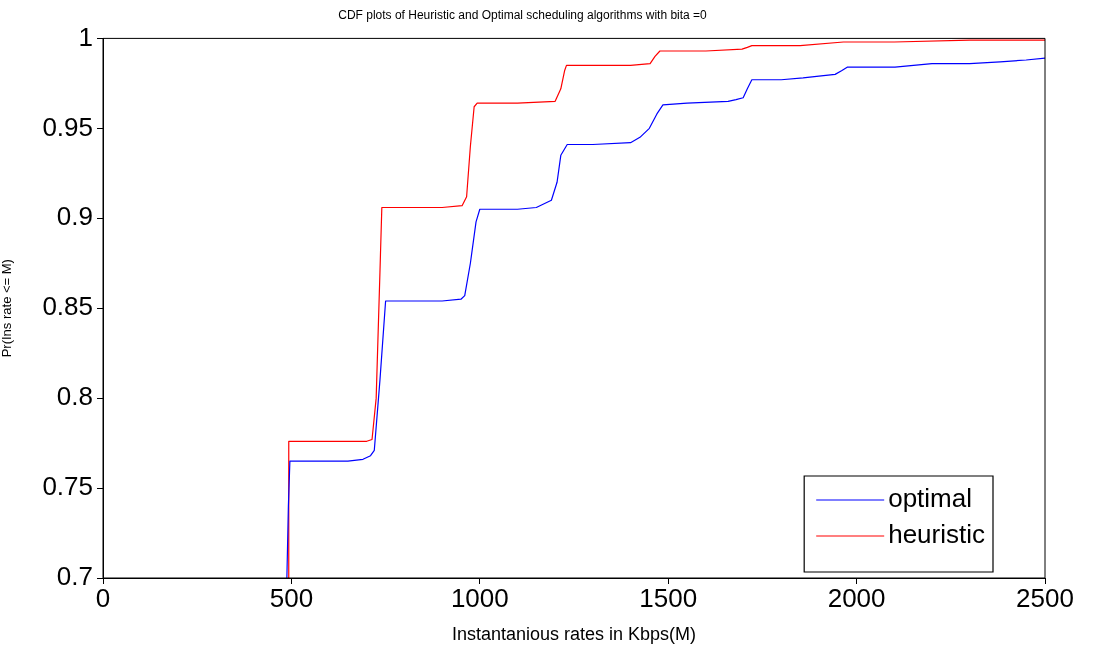  I want to click on y-tick-label: 0.85, so click(67, 306).